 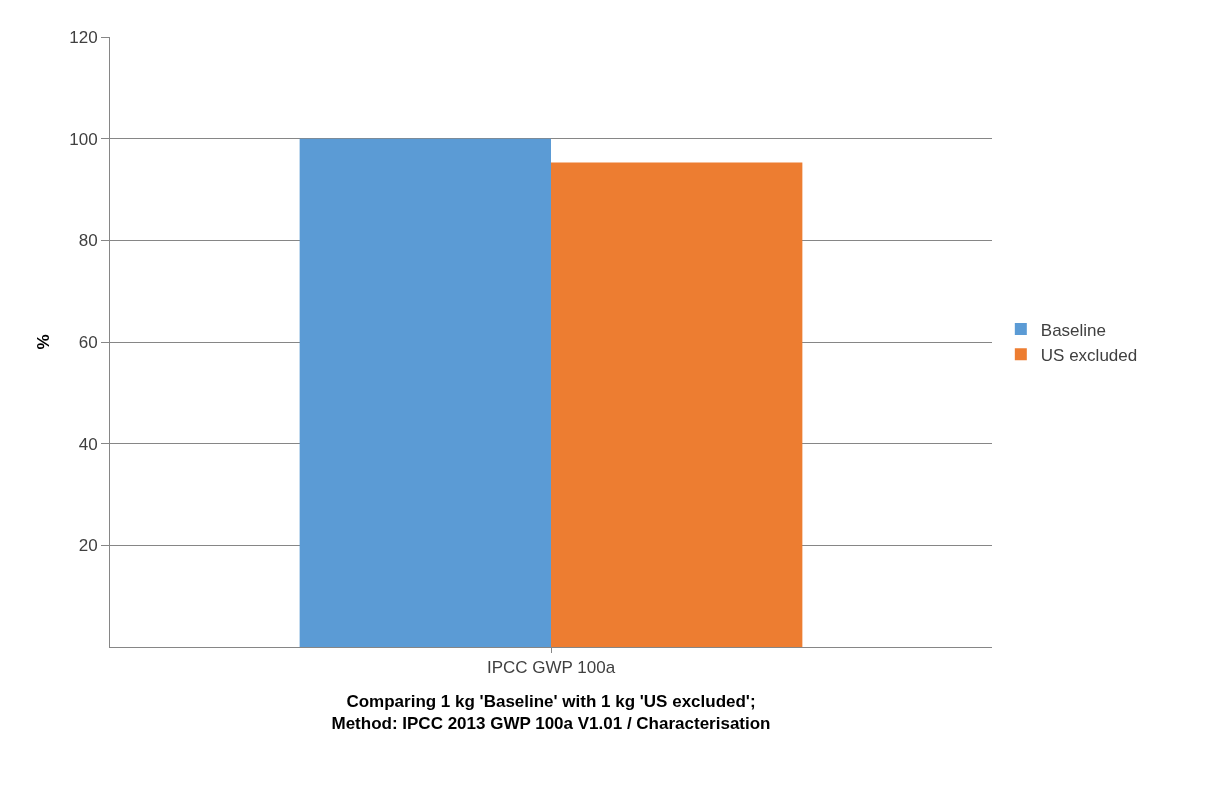 I want to click on y-tick-label: 100, so click(x=83, y=139).